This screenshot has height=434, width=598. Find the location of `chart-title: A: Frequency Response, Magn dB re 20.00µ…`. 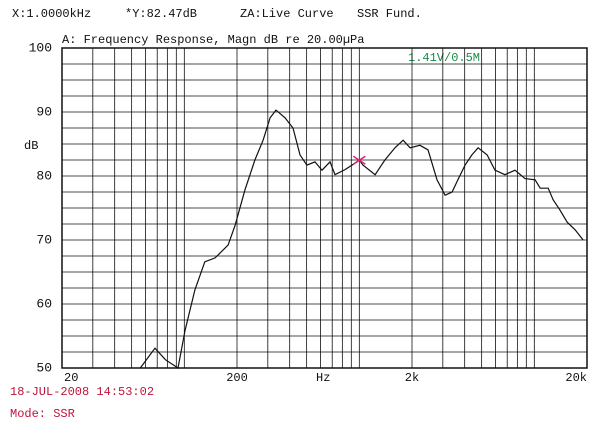

chart-title: A: Frequency Response, Magn dB re 20.00µ… is located at coordinates (213, 40).